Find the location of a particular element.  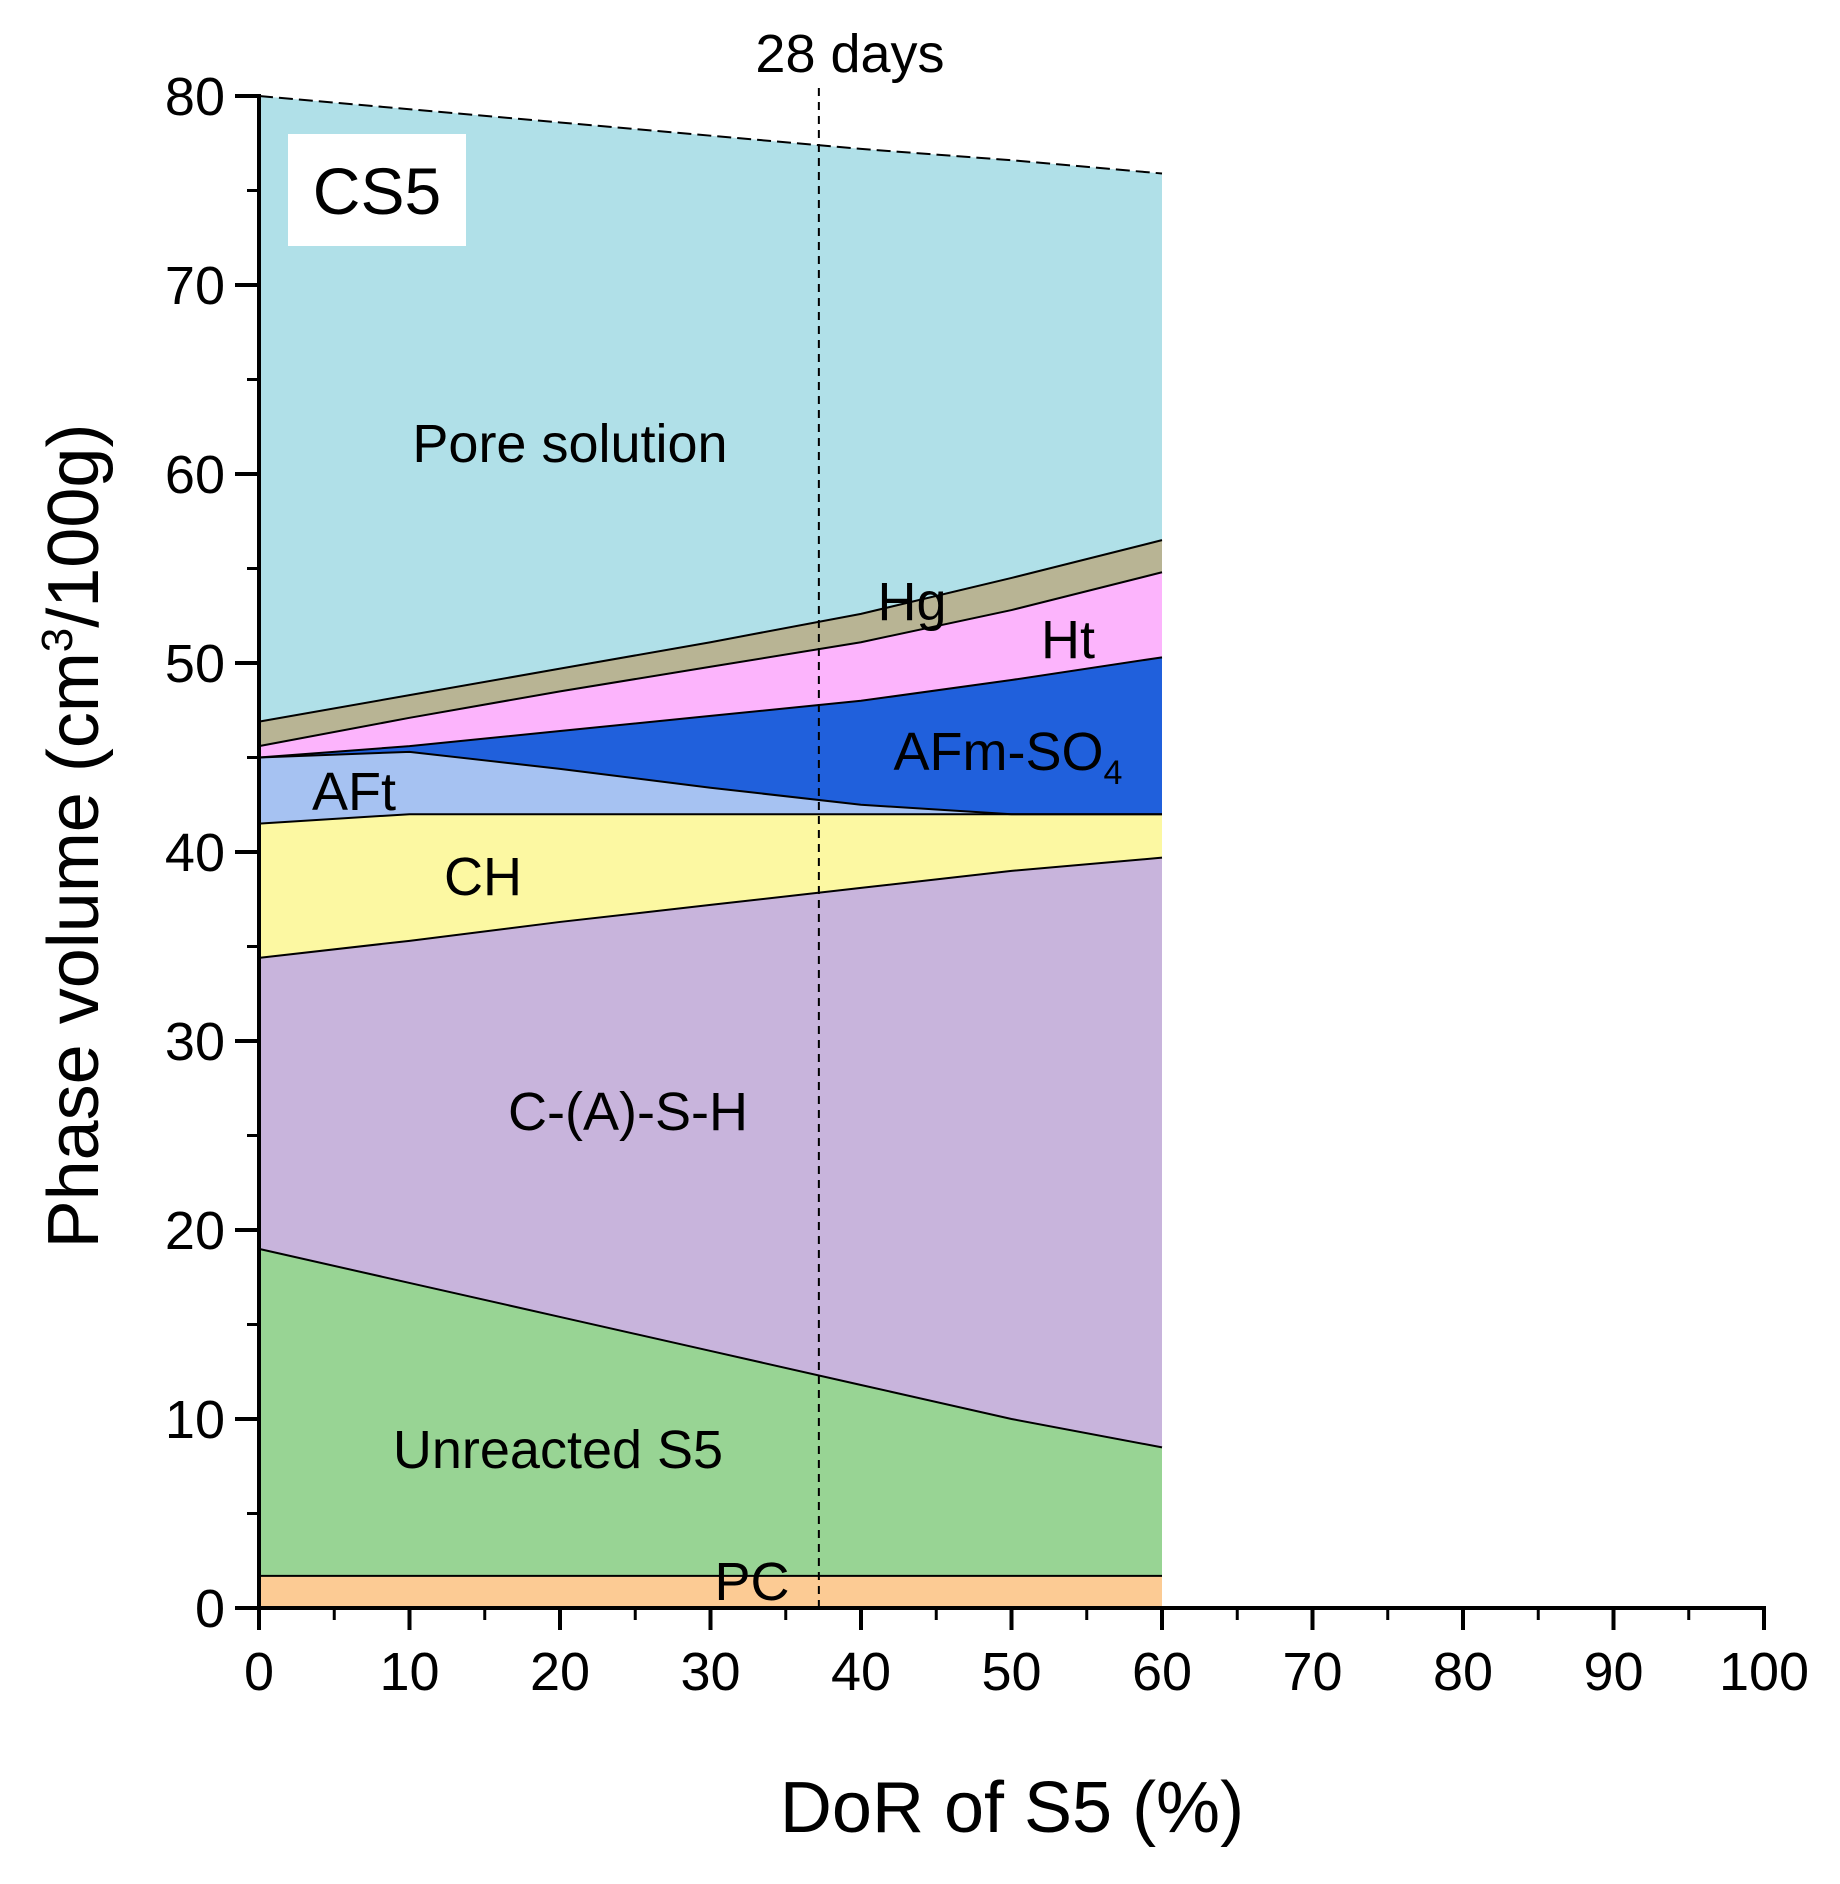

y-tick-label-20: 20 is located at coordinates (195, 1231).